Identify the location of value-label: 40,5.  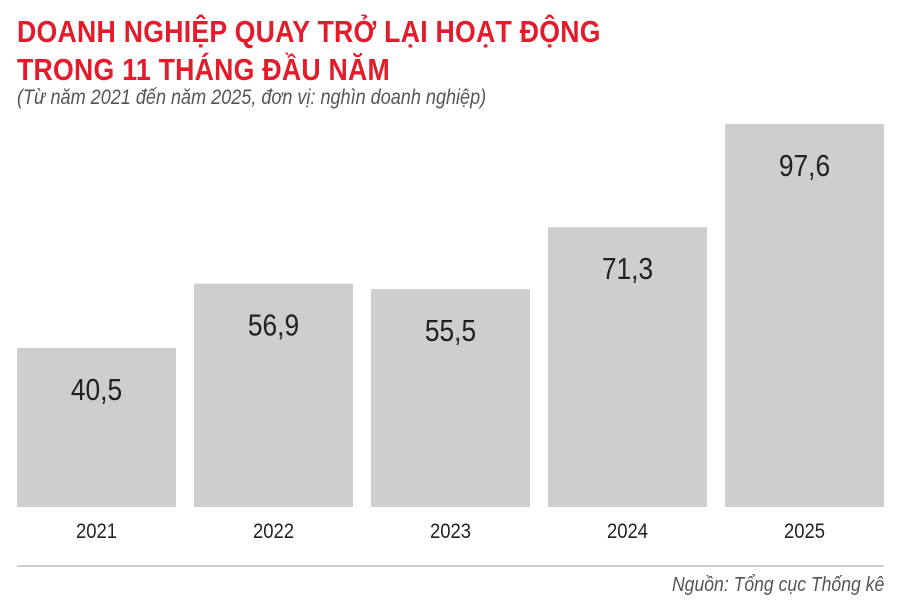
(96, 390).